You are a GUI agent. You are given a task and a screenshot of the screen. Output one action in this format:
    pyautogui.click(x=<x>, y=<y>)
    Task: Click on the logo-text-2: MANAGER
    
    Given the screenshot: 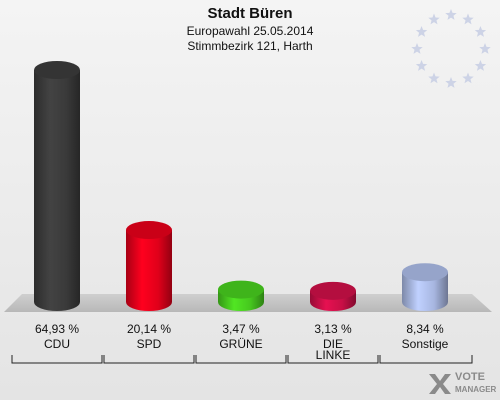 What is the action you would take?
    pyautogui.click(x=476, y=389)
    